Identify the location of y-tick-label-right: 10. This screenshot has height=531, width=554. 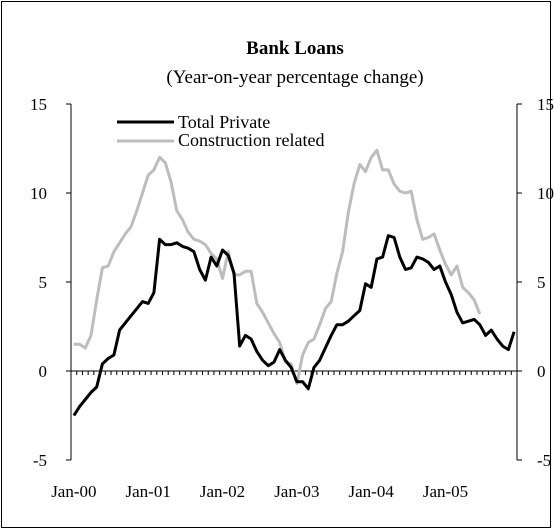
(545, 193).